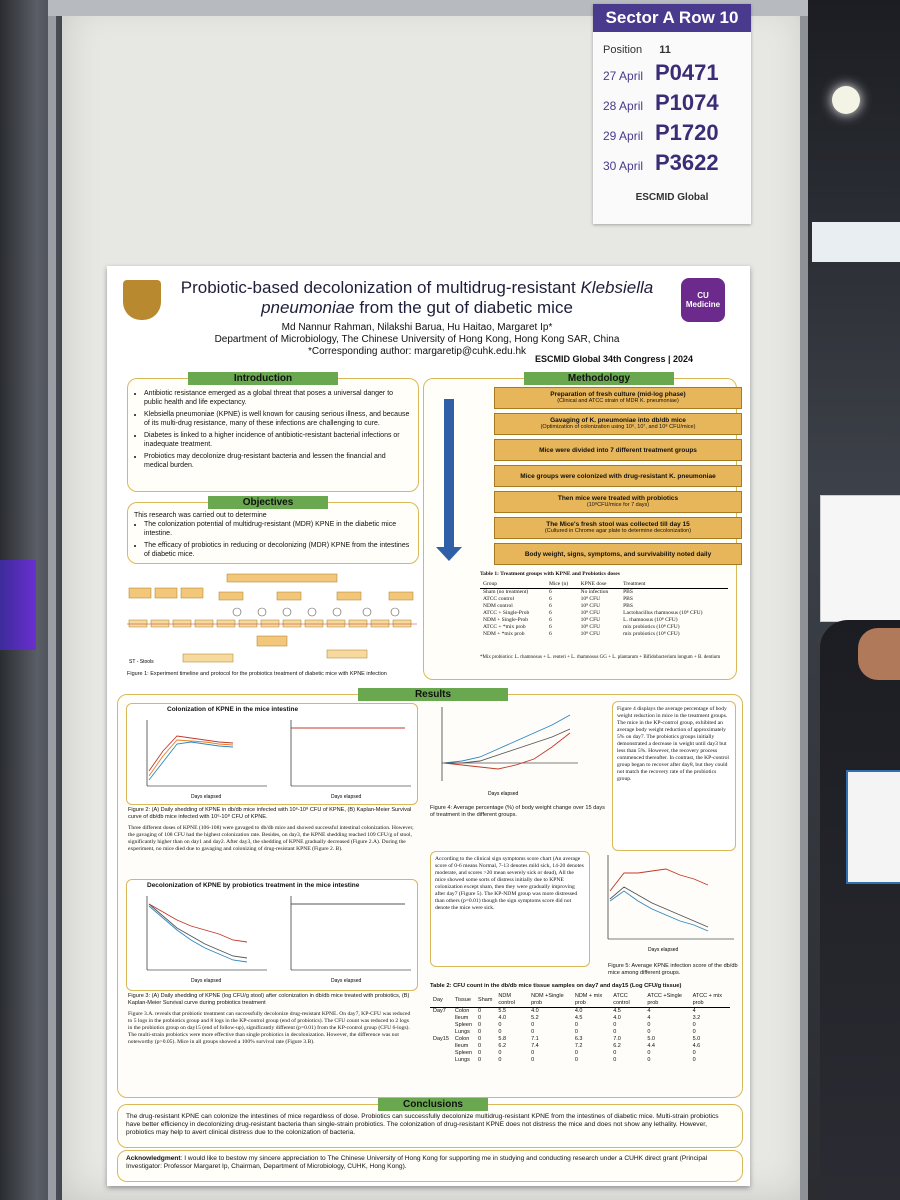  What do you see at coordinates (687, 72) in the screenshot?
I see `slot-code: P0471` at bounding box center [687, 72].